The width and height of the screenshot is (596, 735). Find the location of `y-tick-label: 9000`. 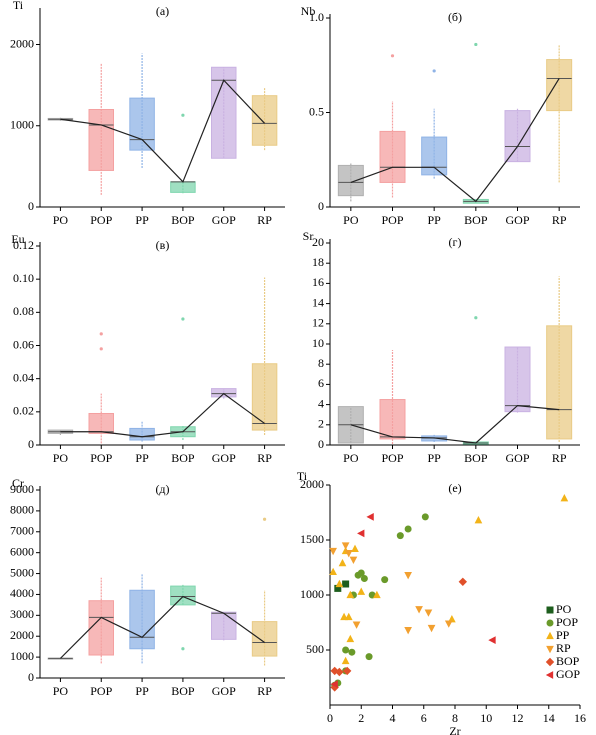

y-tick-label: 9000 is located at coordinates (22, 489).